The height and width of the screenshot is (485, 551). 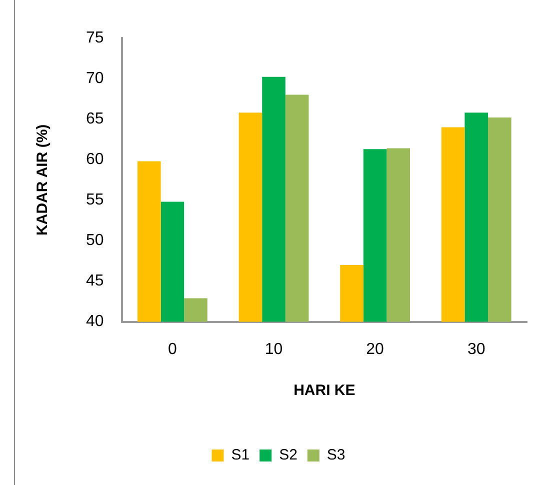 What do you see at coordinates (172, 349) in the screenshot?
I see `x-tick-label: 0` at bounding box center [172, 349].